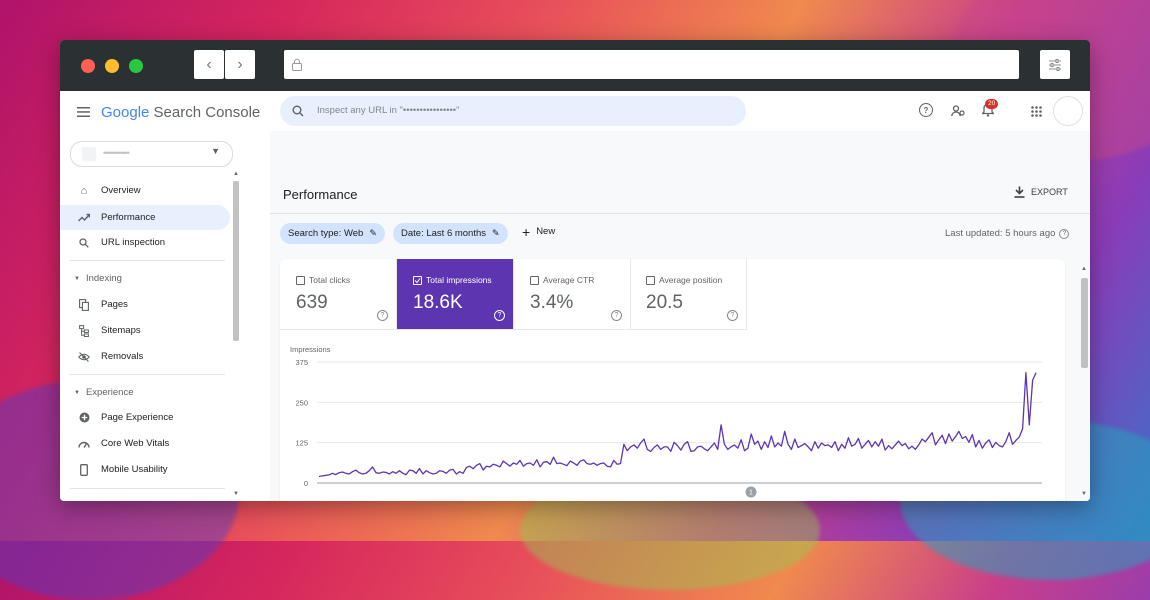 This screenshot has height=600, width=1150. I want to click on sidebar-item-pages: Pages, so click(145, 304).